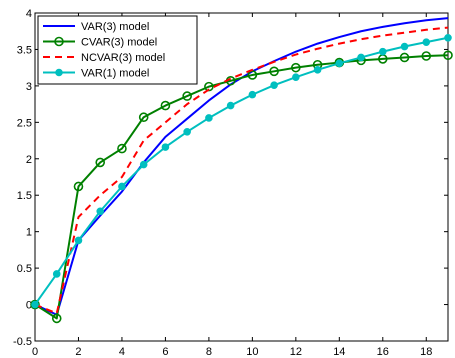 The image size is (455, 358). I want to click on legend-item: CVAR(3) model, so click(100, 43).